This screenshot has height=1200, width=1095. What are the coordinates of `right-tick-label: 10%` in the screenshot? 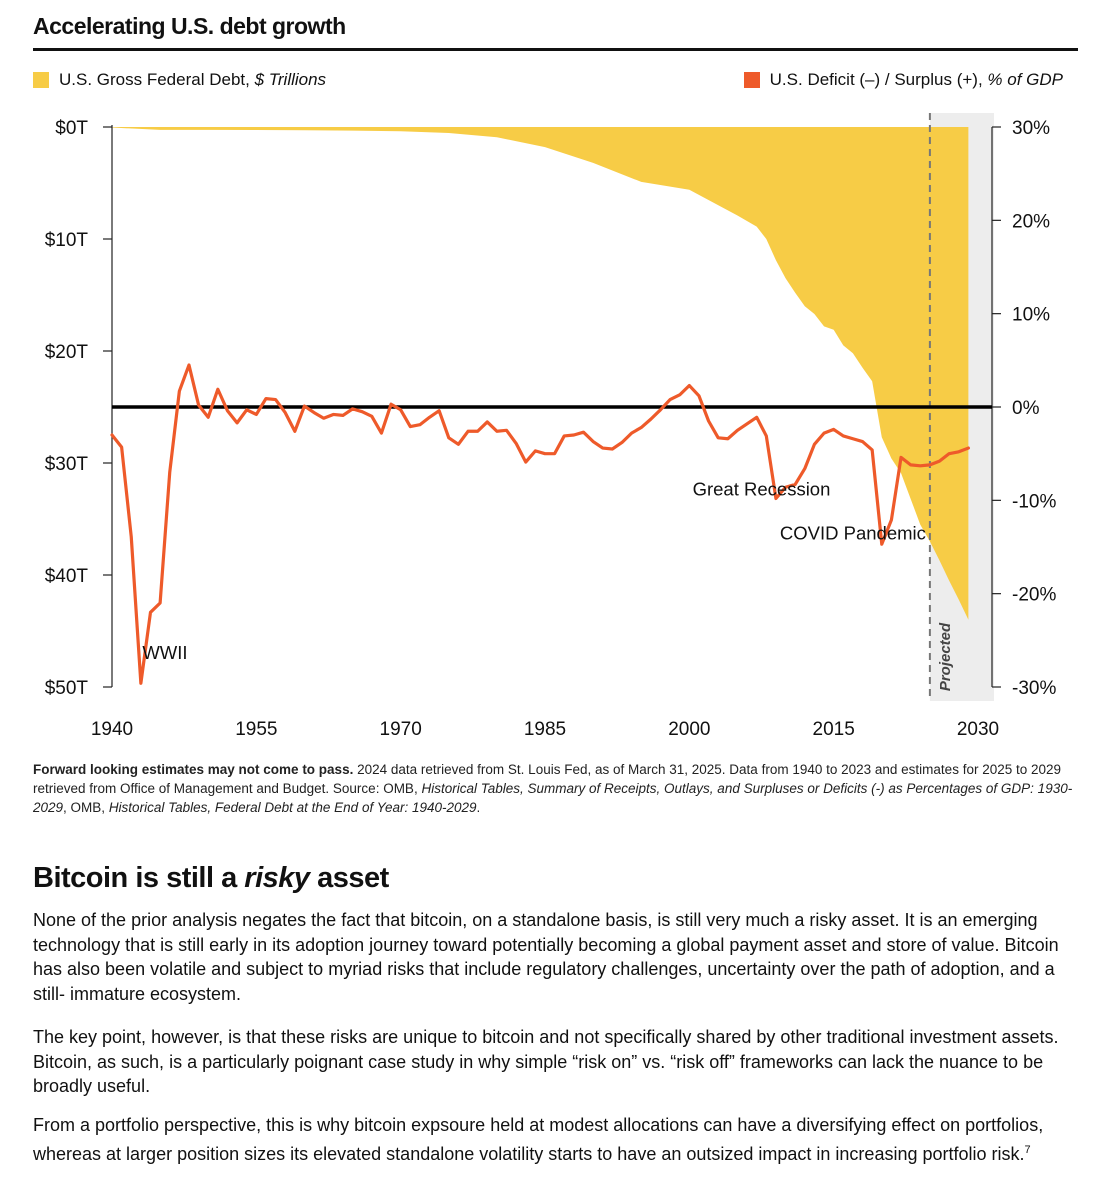 It's located at (1031, 315).